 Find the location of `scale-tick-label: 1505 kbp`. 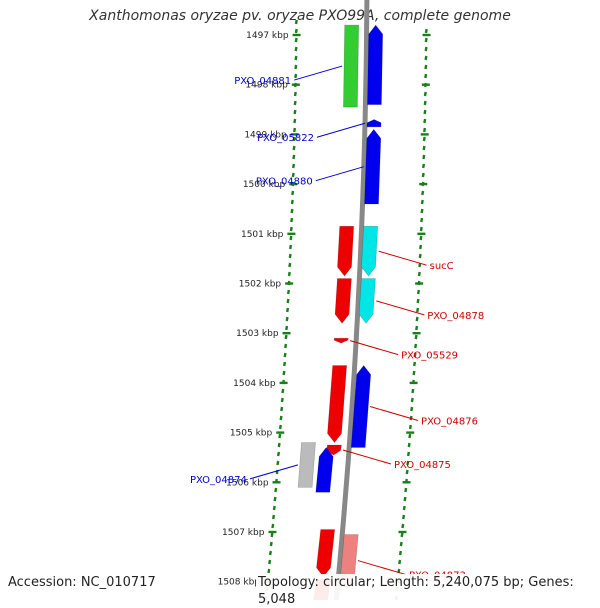

scale-tick-label: 1505 kbp is located at coordinates (251, 434).